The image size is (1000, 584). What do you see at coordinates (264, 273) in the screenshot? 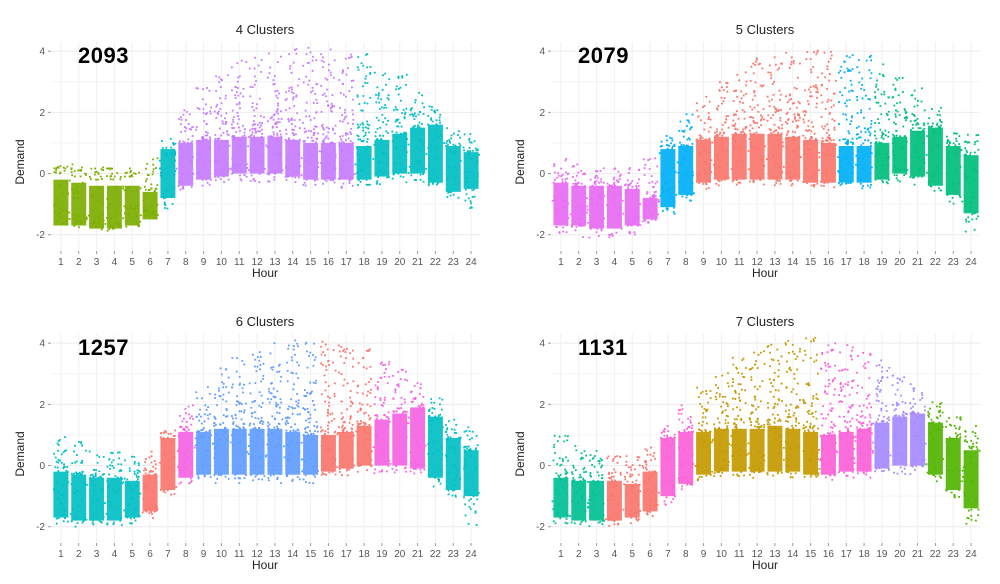
I see `x-axis-title: Hour` at bounding box center [264, 273].